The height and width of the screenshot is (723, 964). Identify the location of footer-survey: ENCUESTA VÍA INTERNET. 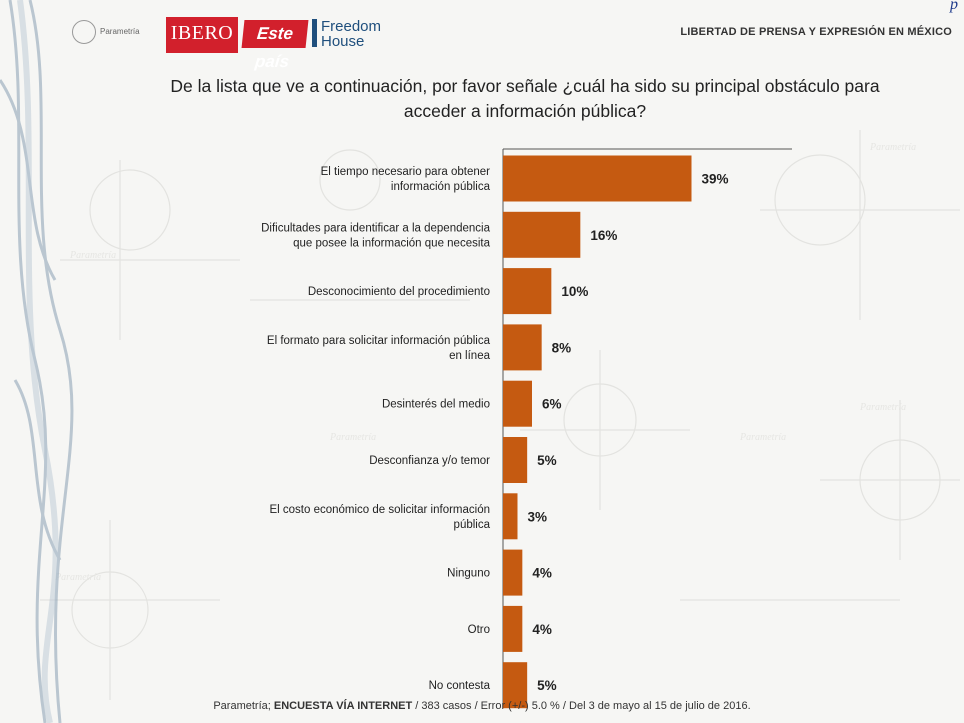
(343, 706).